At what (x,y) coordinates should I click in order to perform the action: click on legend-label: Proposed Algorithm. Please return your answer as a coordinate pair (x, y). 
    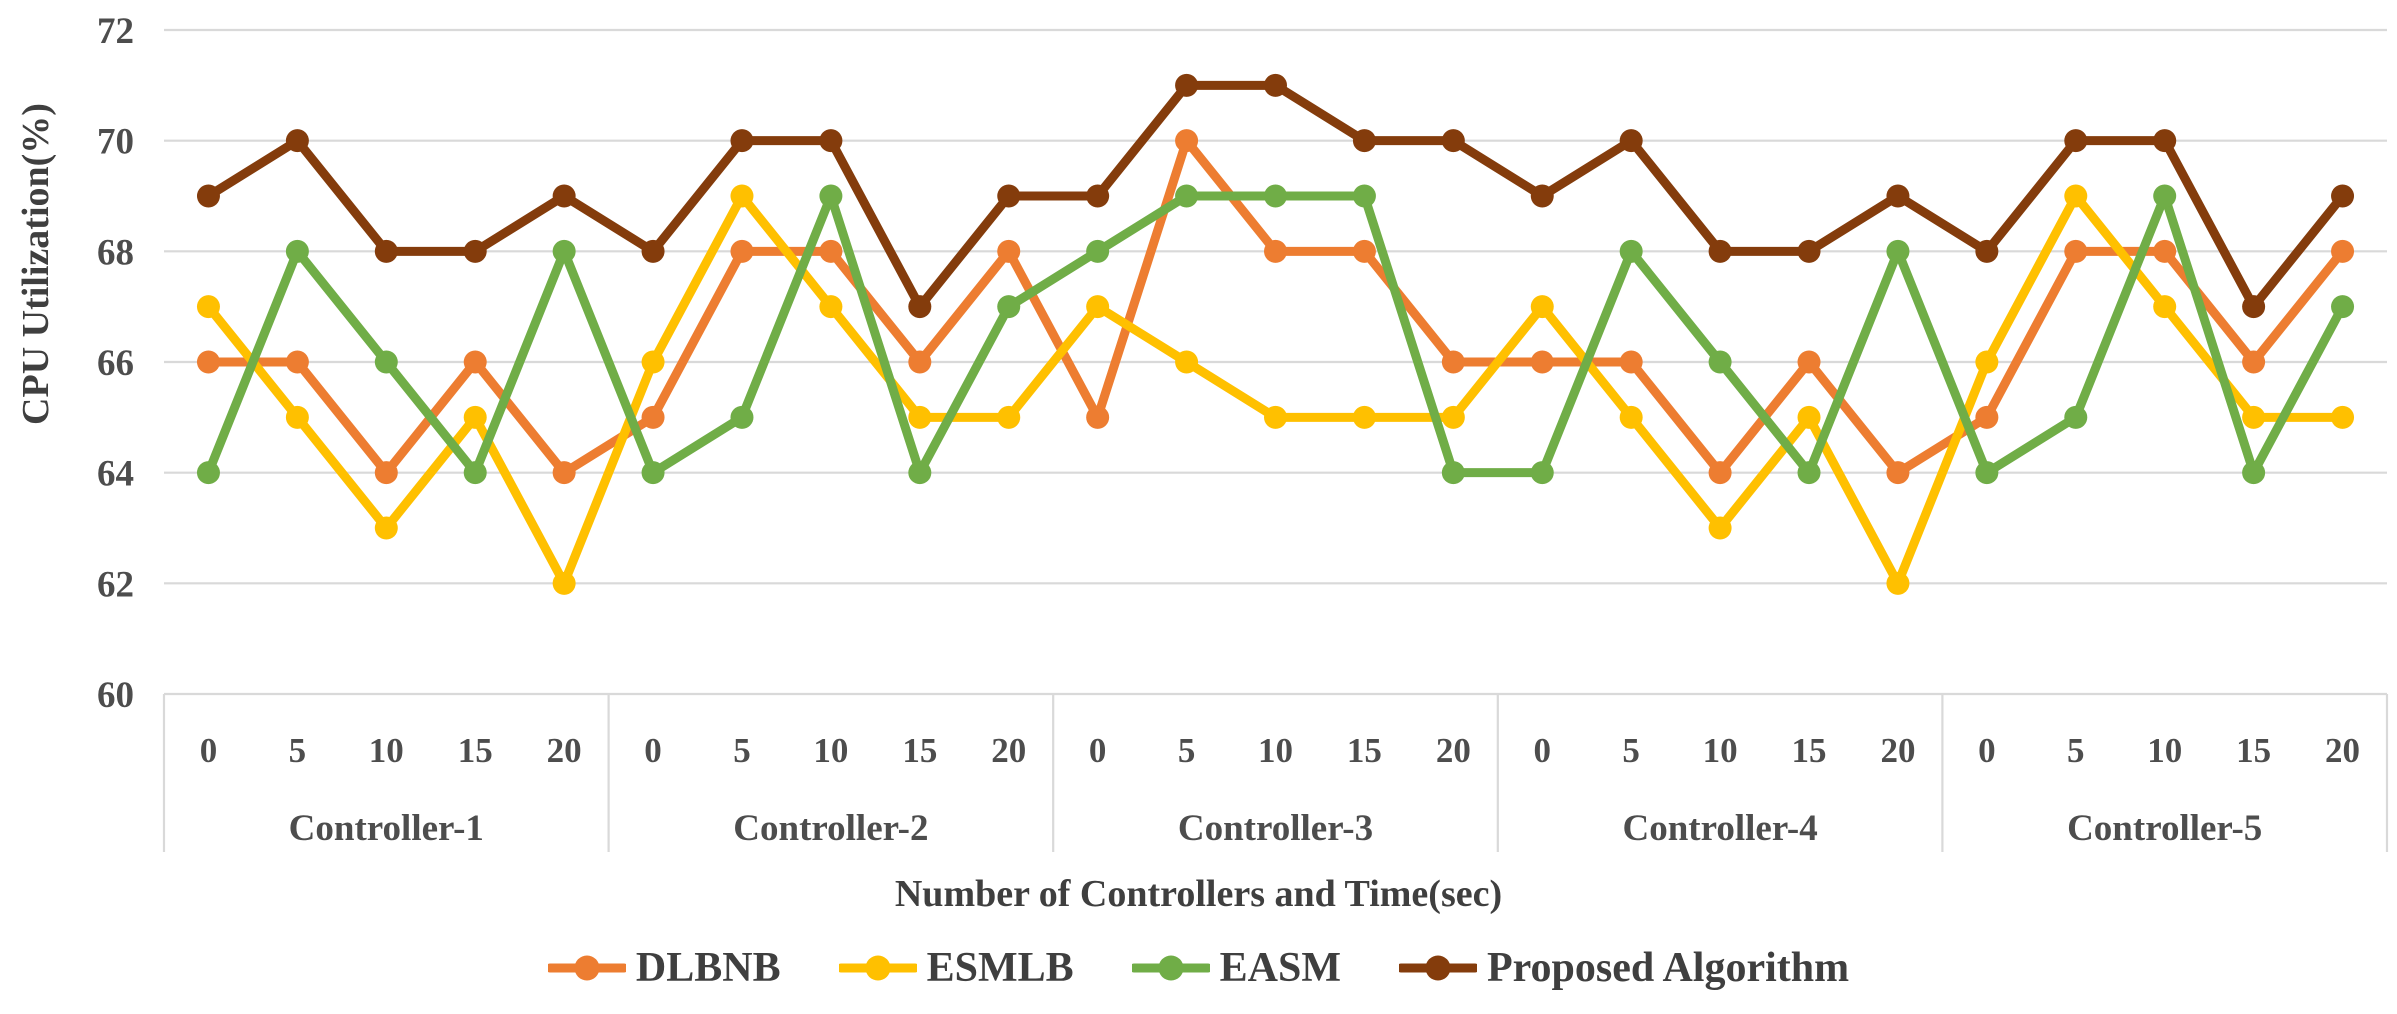
    Looking at the image, I should click on (1668, 968).